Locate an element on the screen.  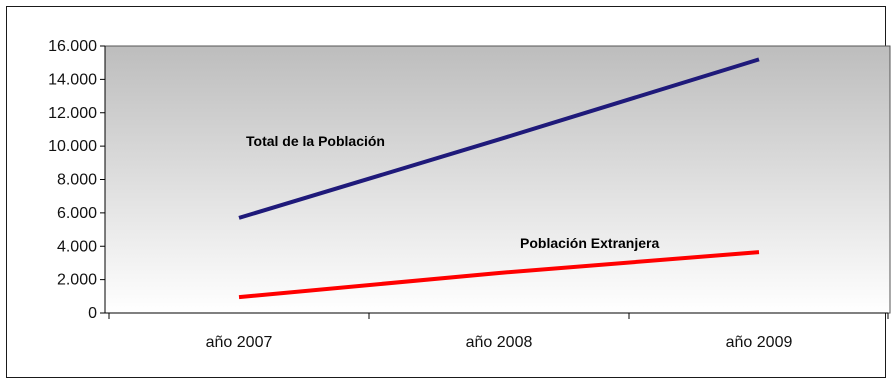
series-label-0: Total de la Población is located at coordinates (315, 141).